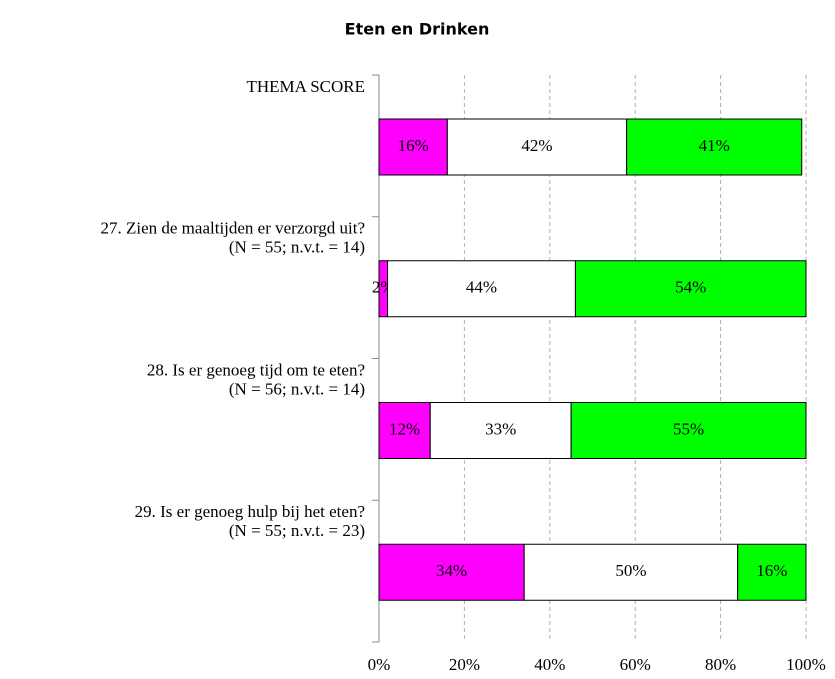 Image resolution: width=835 pixels, height=679 pixels. Describe the element at coordinates (232, 228) in the screenshot. I see `category-label: 27. Zien de maaltijden er verzorgd uit?` at that location.